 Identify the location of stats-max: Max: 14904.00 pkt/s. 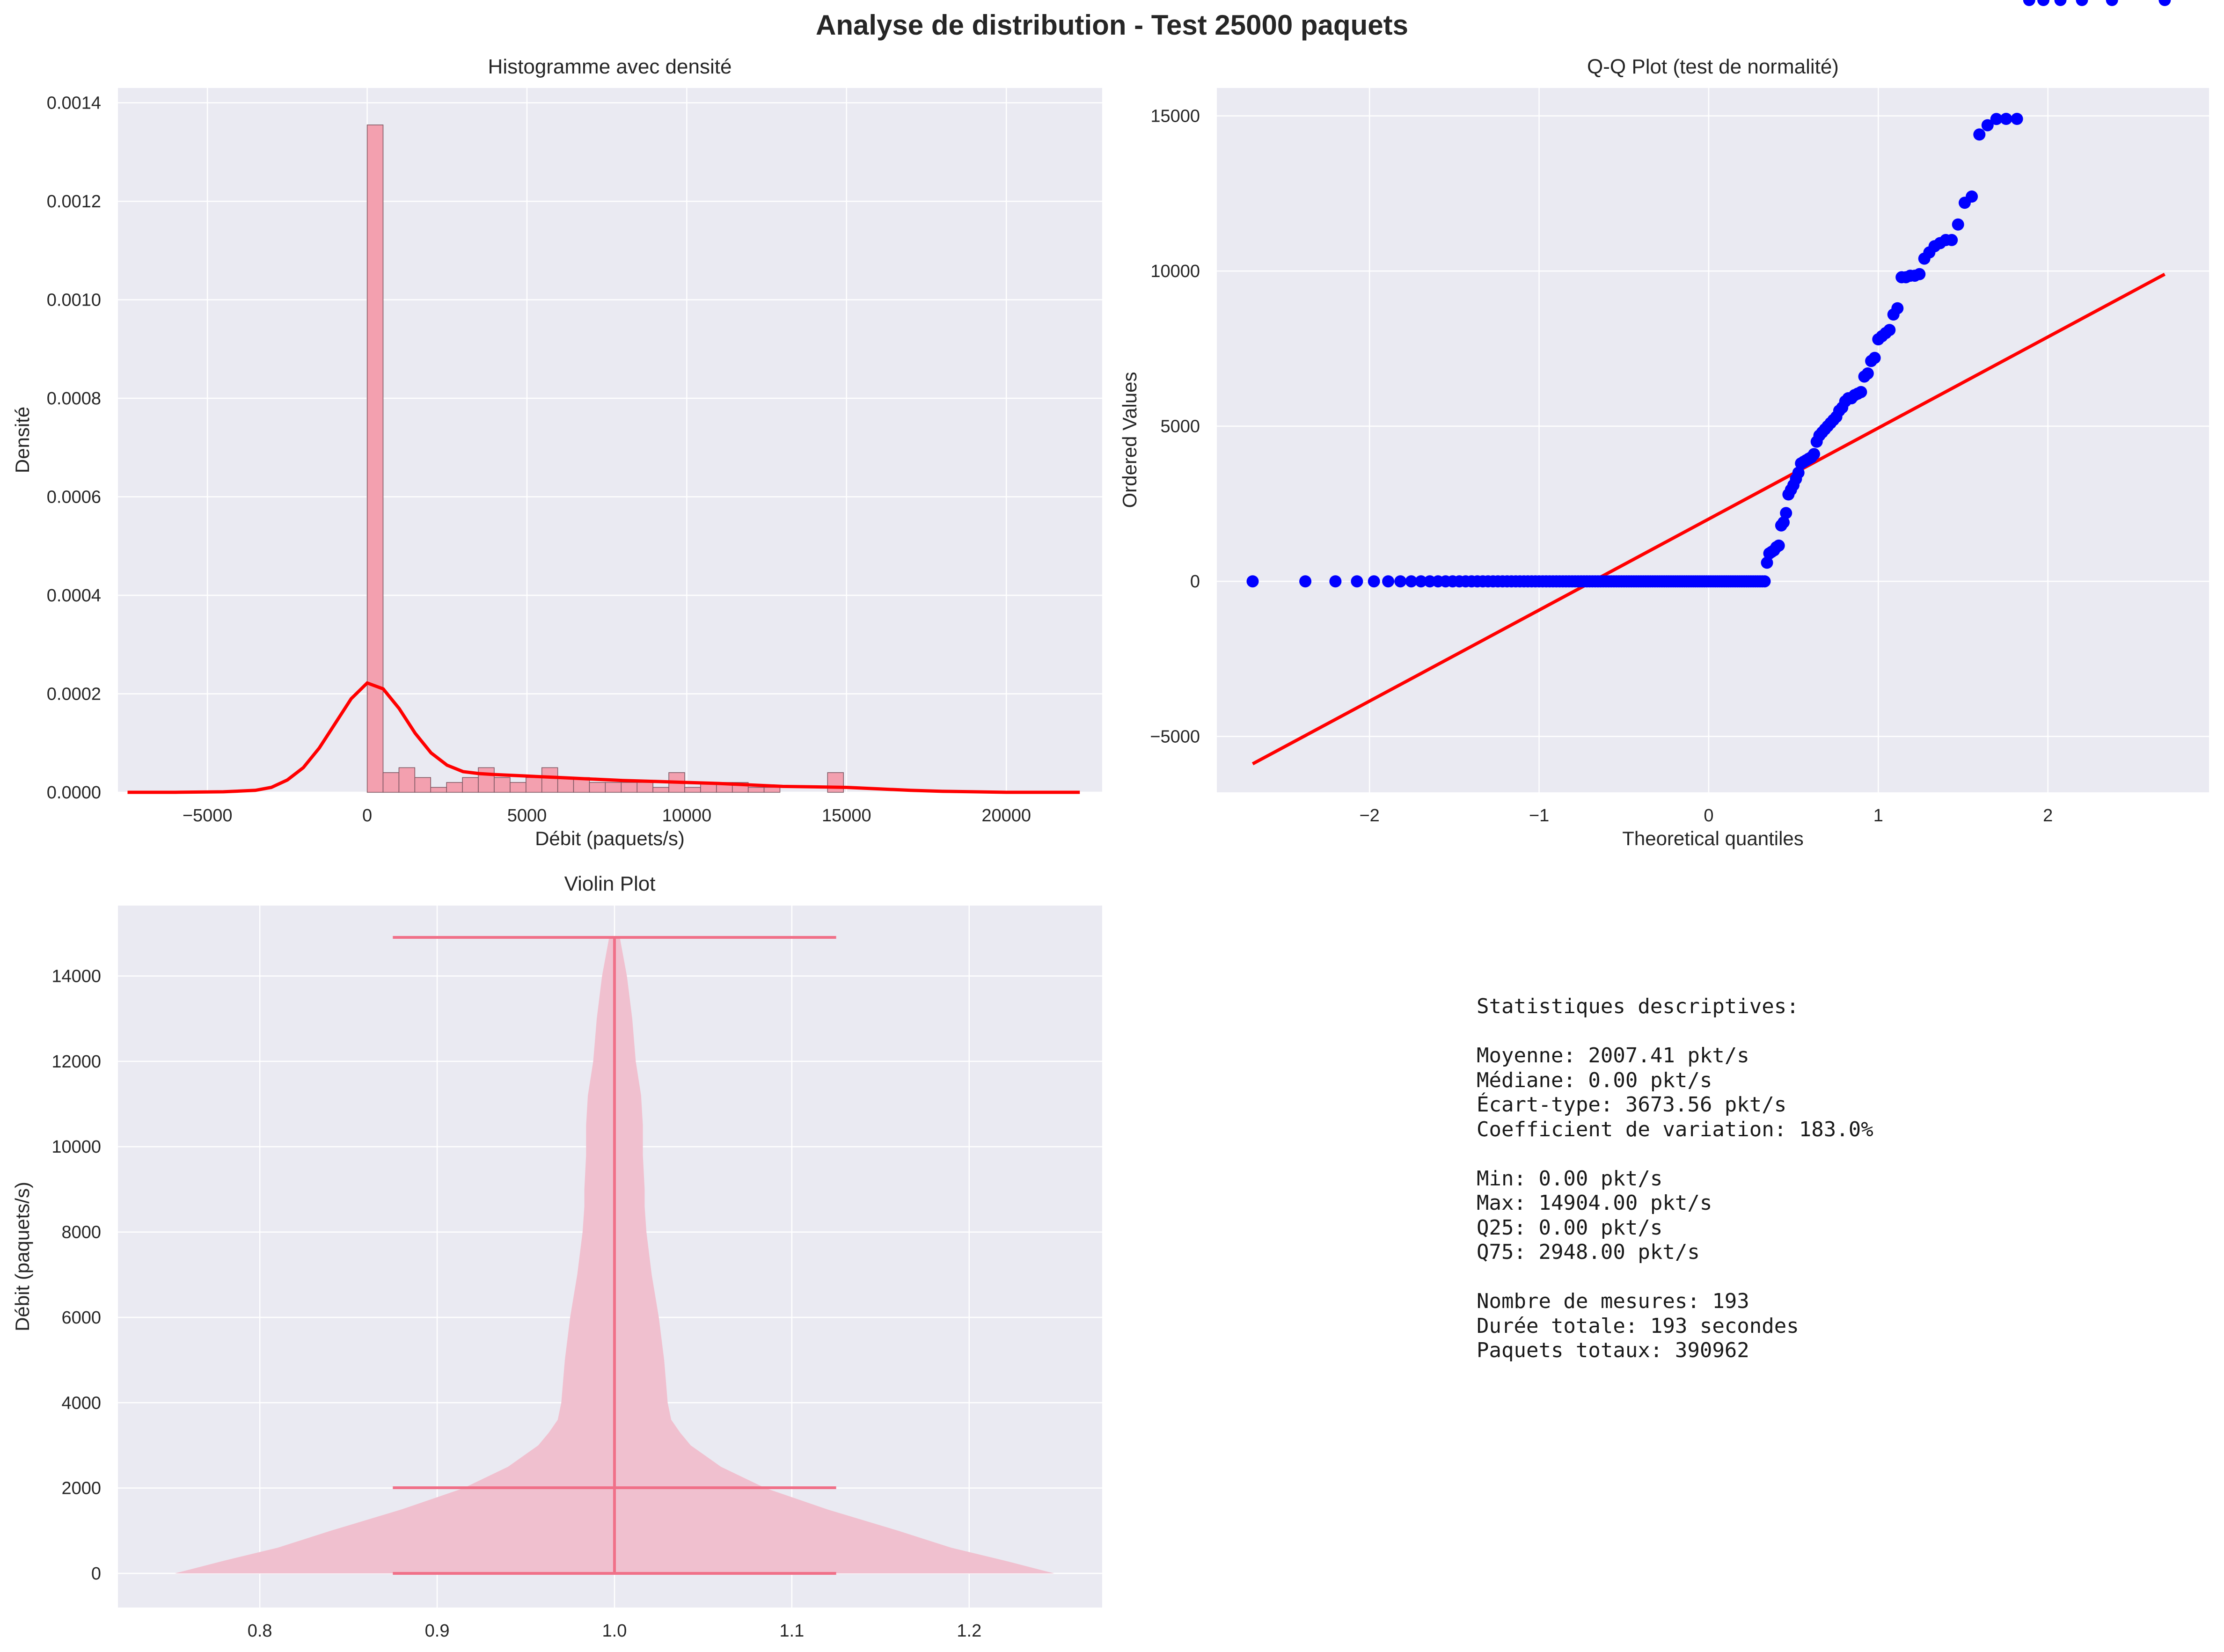
(1594, 1203).